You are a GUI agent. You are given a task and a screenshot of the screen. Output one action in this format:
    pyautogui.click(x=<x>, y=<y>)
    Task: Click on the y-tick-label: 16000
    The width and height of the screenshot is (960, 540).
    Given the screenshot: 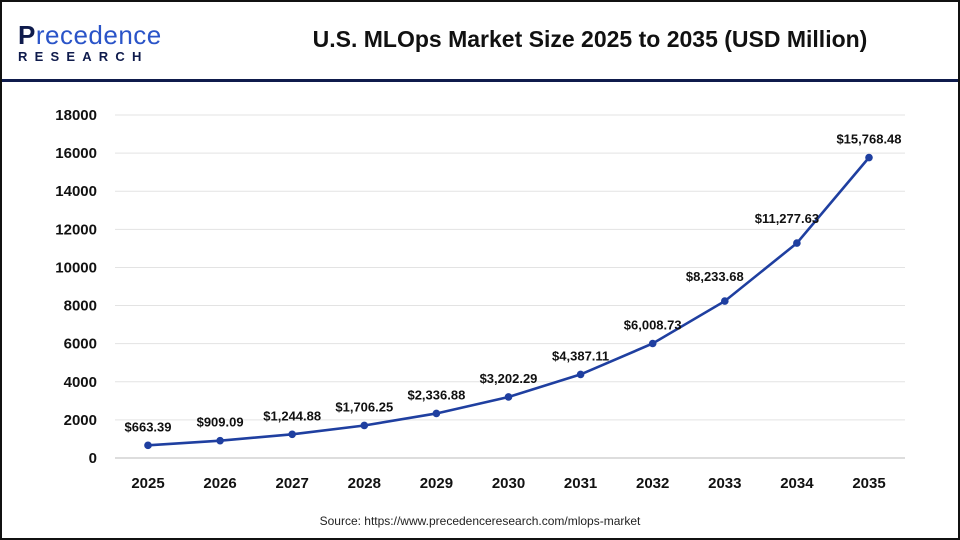 What is the action you would take?
    pyautogui.click(x=76, y=153)
    